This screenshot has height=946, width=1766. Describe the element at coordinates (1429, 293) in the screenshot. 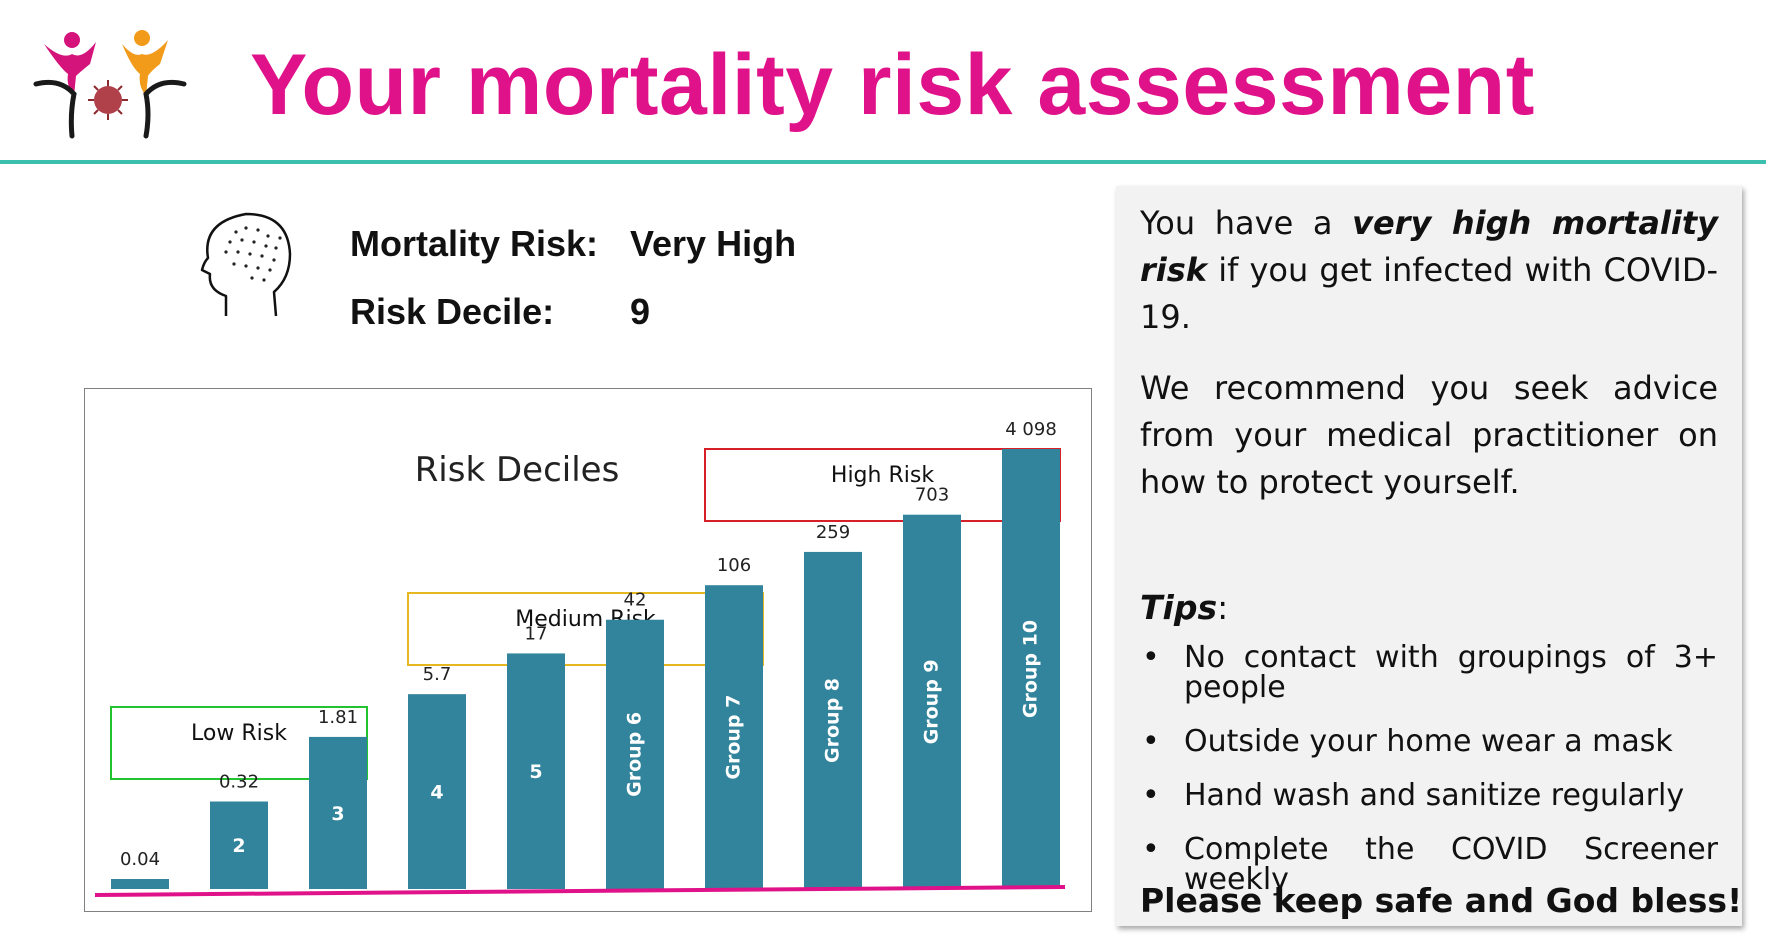

I see `risk-statement-suffix: if you get infected with COVID-19.` at that location.